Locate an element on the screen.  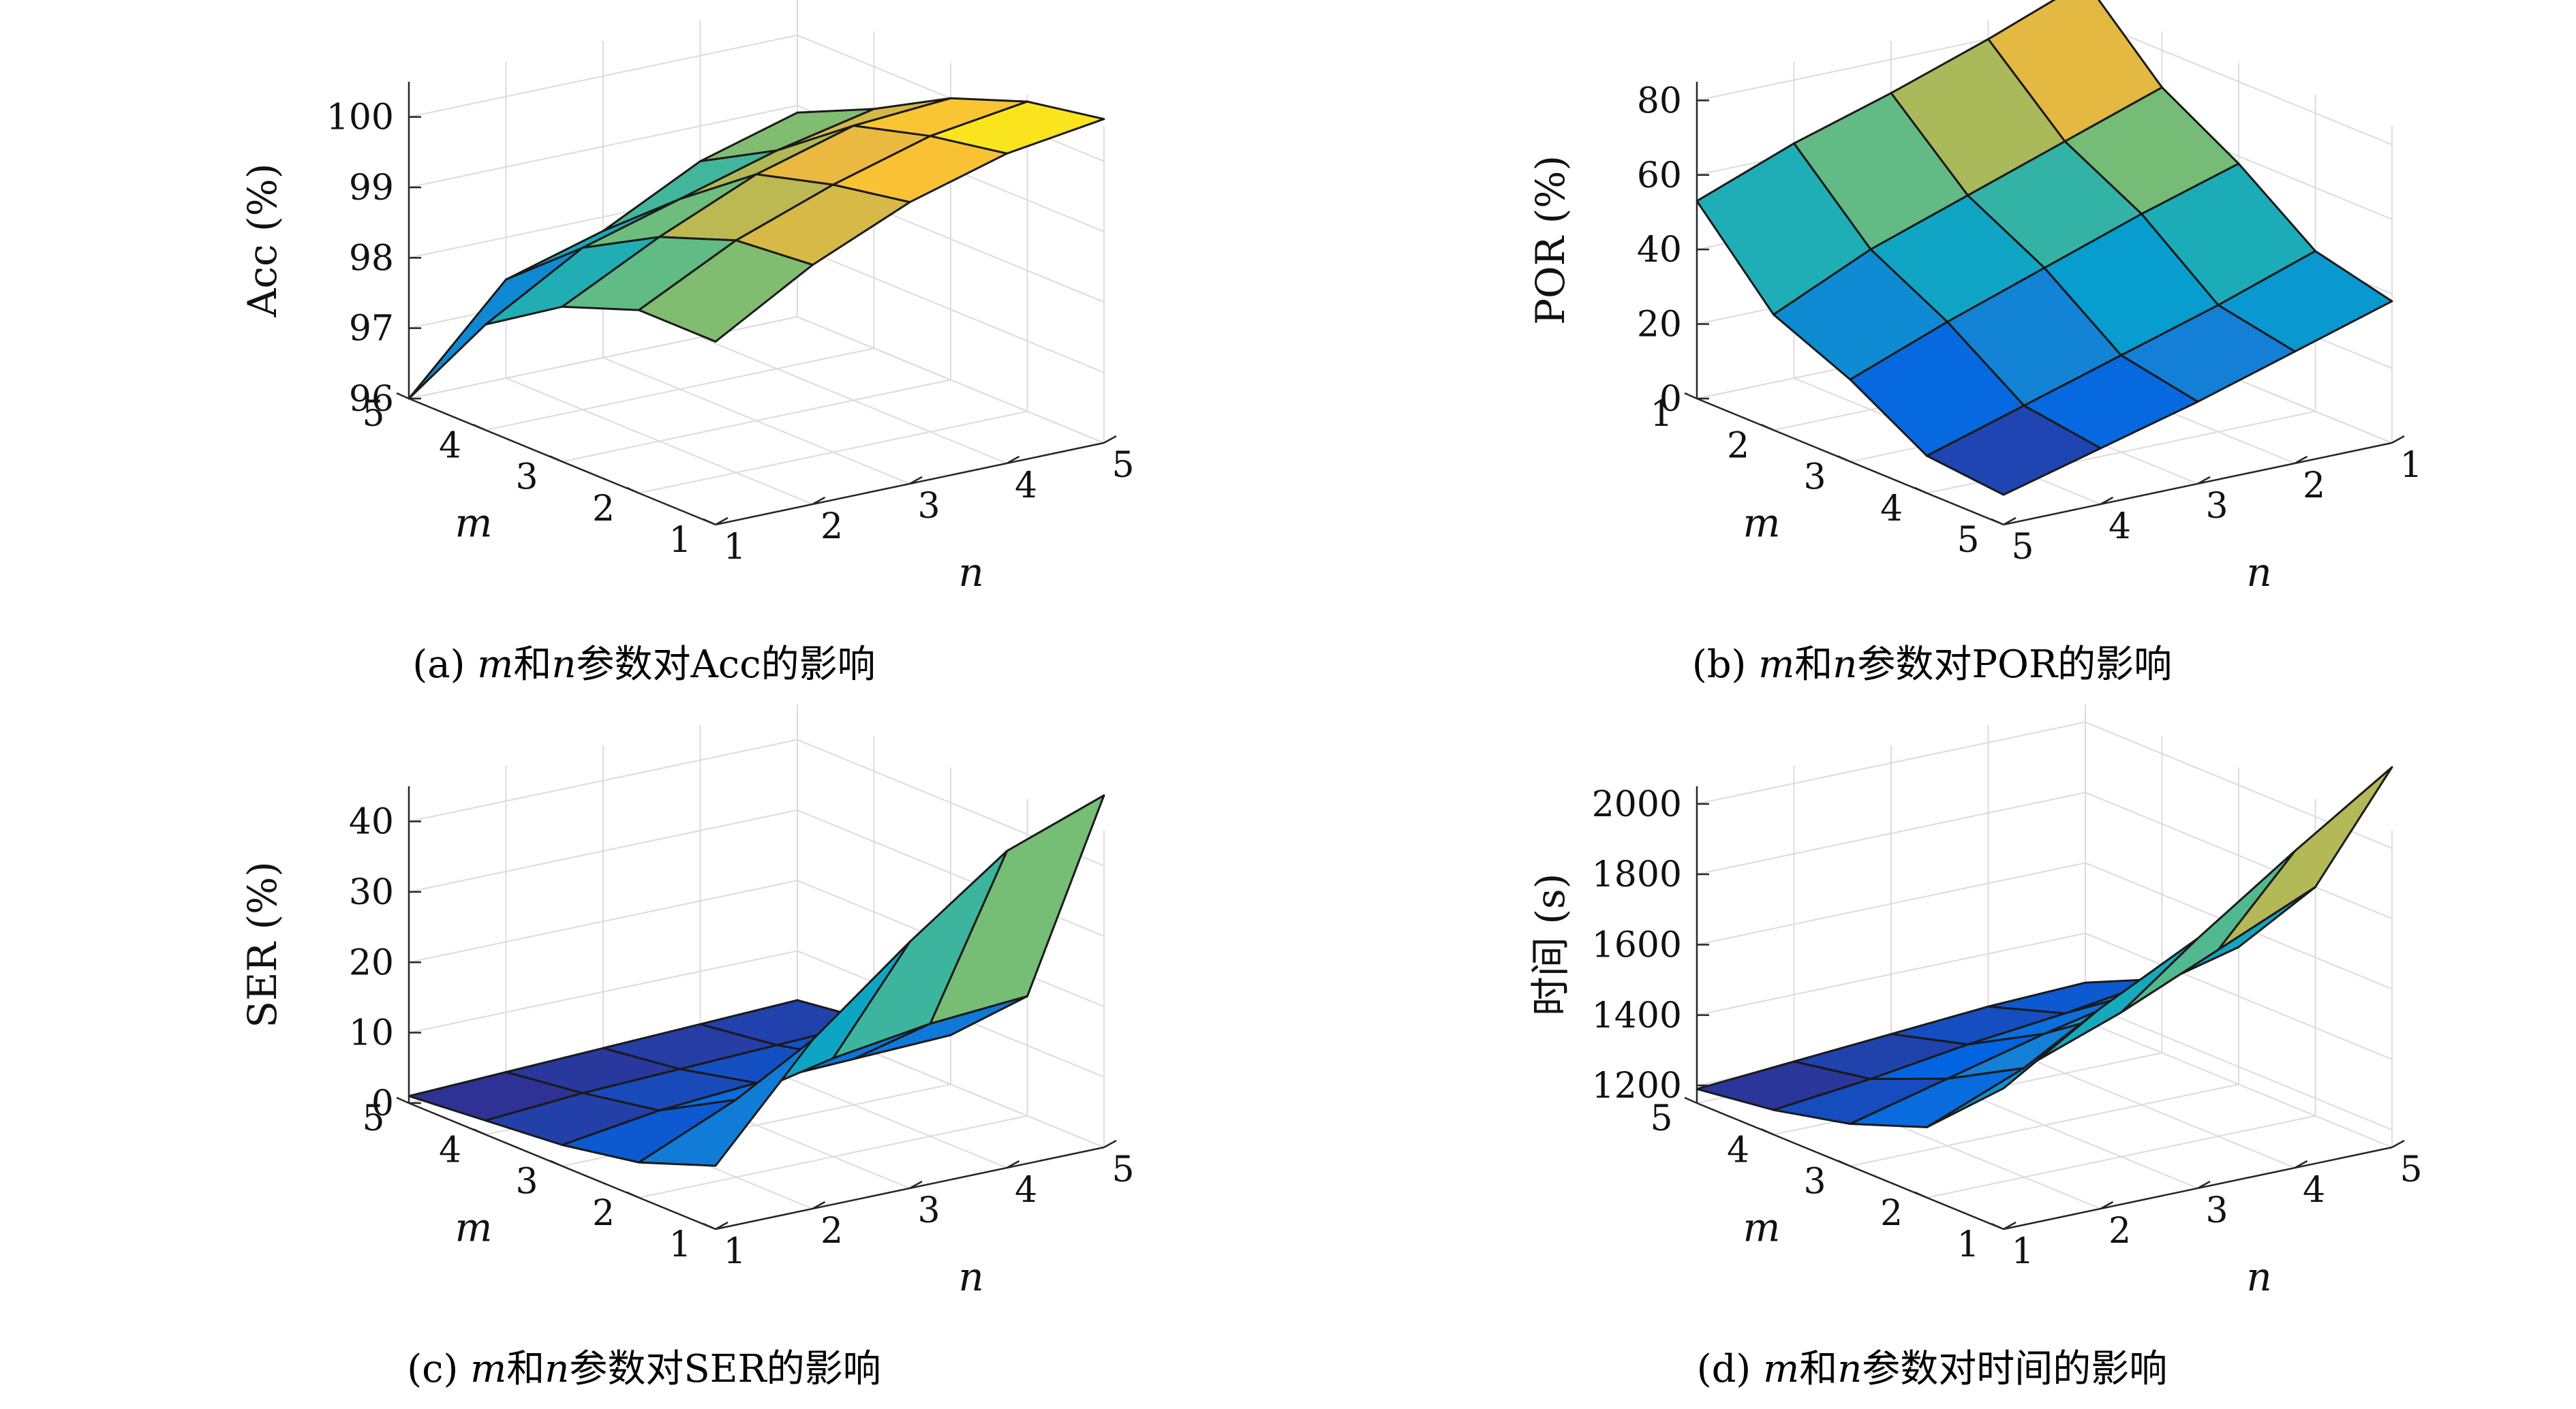
caption-acc: (a) m和n参数对Acc的影响 is located at coordinates (644, 661).